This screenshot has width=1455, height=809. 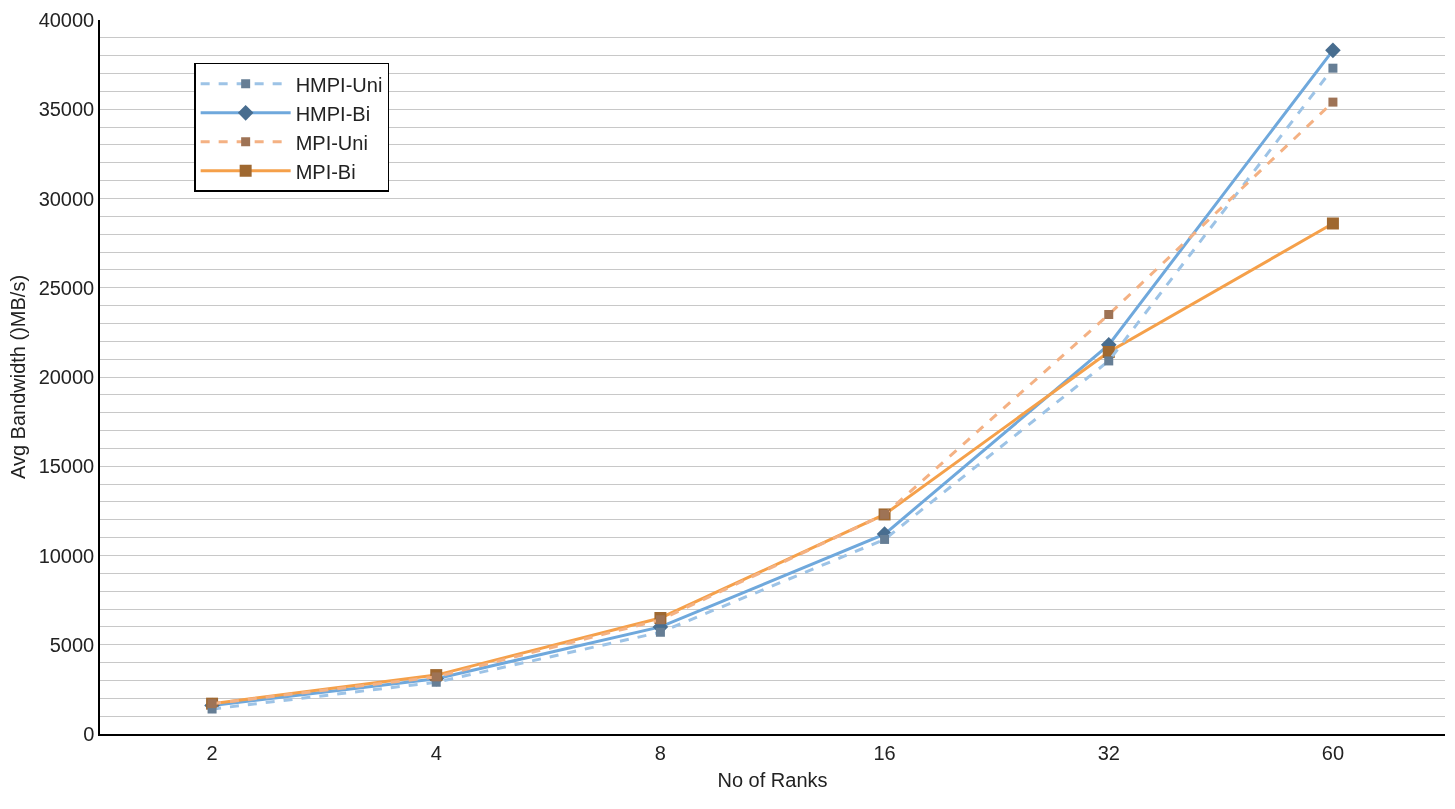 What do you see at coordinates (1108, 752) in the screenshot?
I see `x-tick-label: 32` at bounding box center [1108, 752].